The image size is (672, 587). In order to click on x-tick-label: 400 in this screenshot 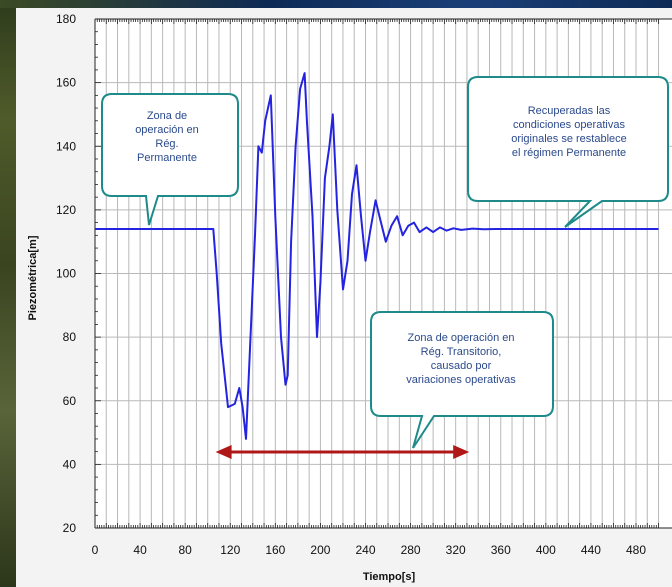, I will do `click(546, 550)`.